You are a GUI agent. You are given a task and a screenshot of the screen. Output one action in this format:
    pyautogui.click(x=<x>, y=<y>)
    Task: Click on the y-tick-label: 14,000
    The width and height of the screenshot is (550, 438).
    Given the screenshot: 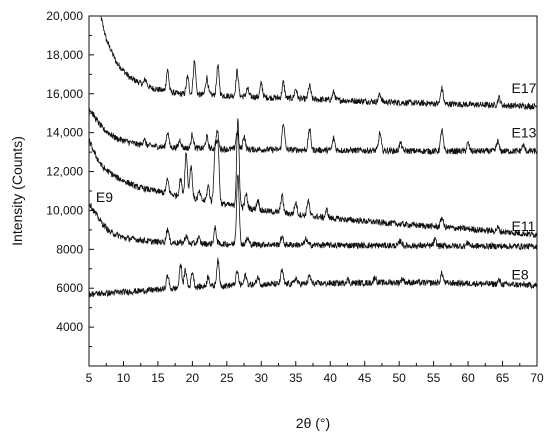 What is the action you would take?
    pyautogui.click(x=64, y=133)
    